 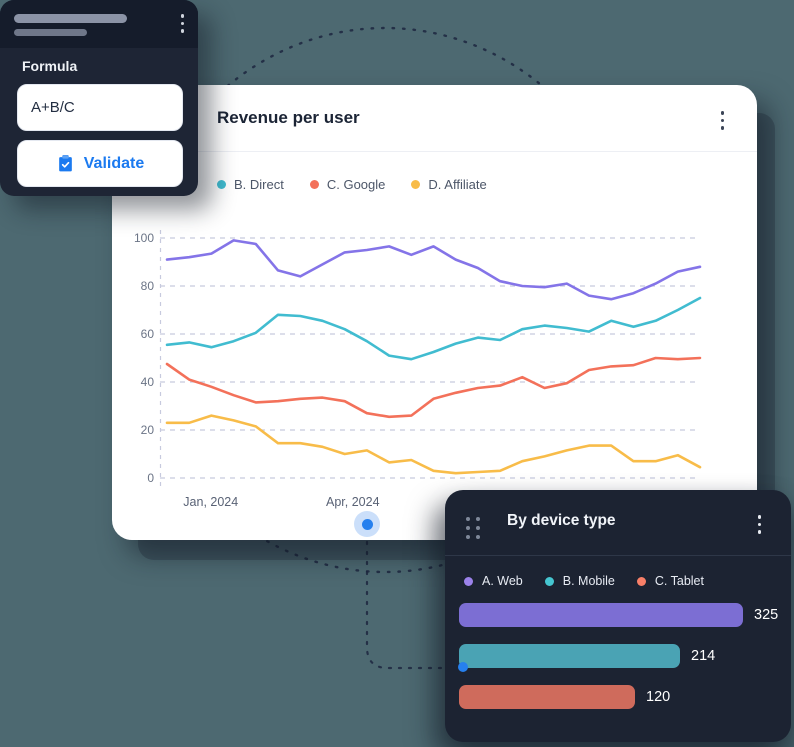 I want to click on validate-button: Validate, so click(x=100, y=163).